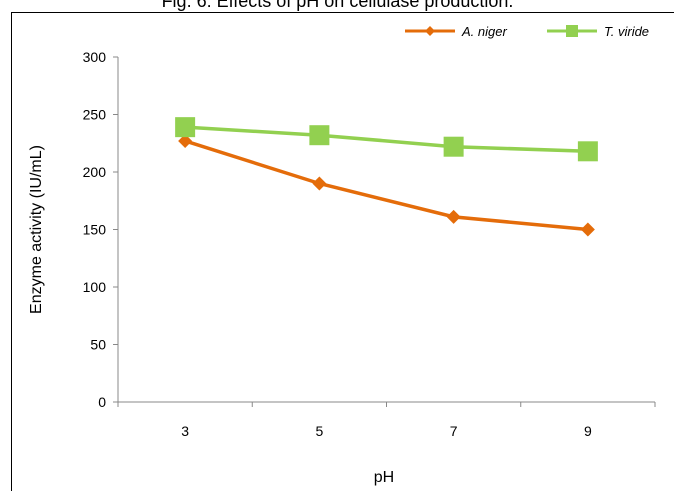  I want to click on x-tick-label: 5, so click(319, 431).